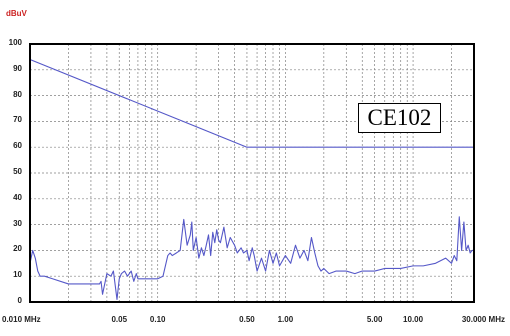  Describe the element at coordinates (17, 94) in the screenshot. I see `y-tick-label: 80` at that location.